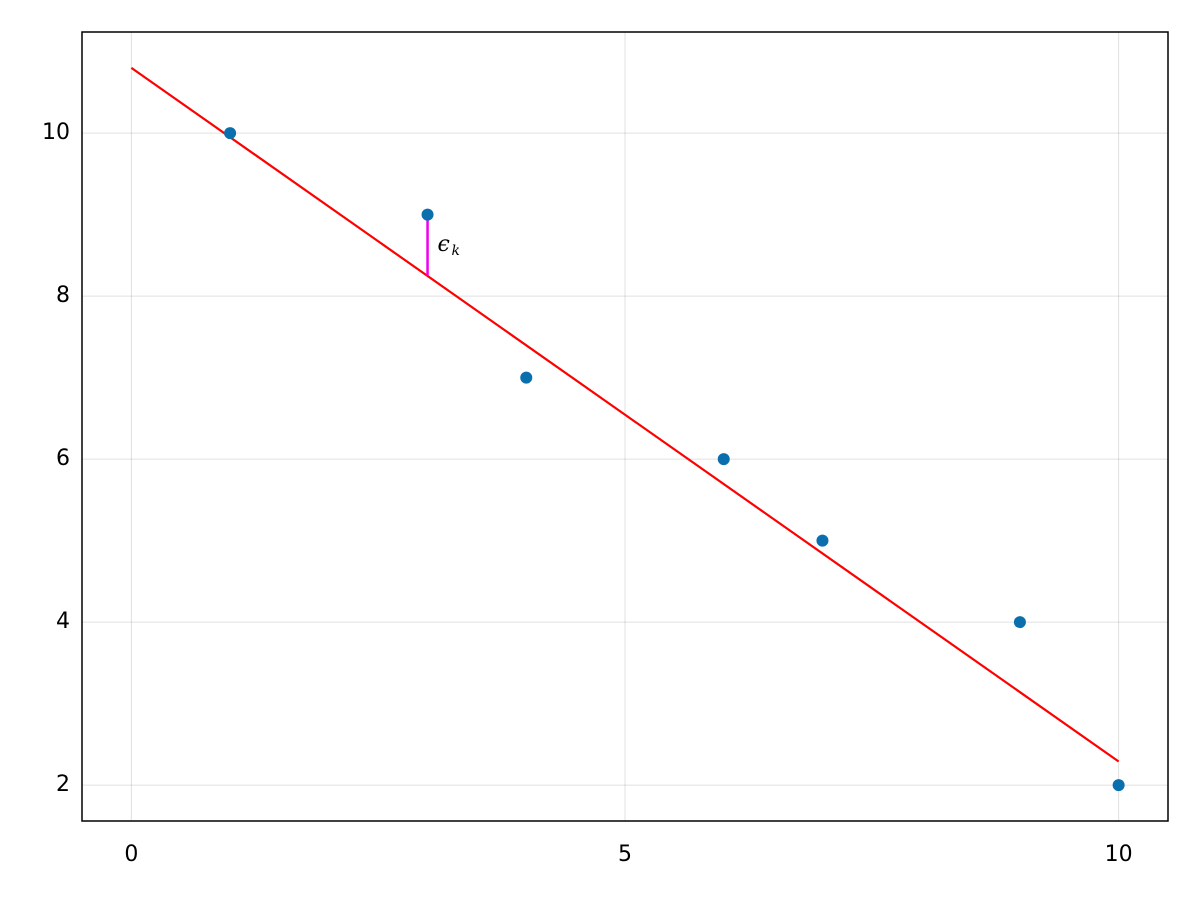  I want to click on x-tick-label: 10, so click(1119, 854).